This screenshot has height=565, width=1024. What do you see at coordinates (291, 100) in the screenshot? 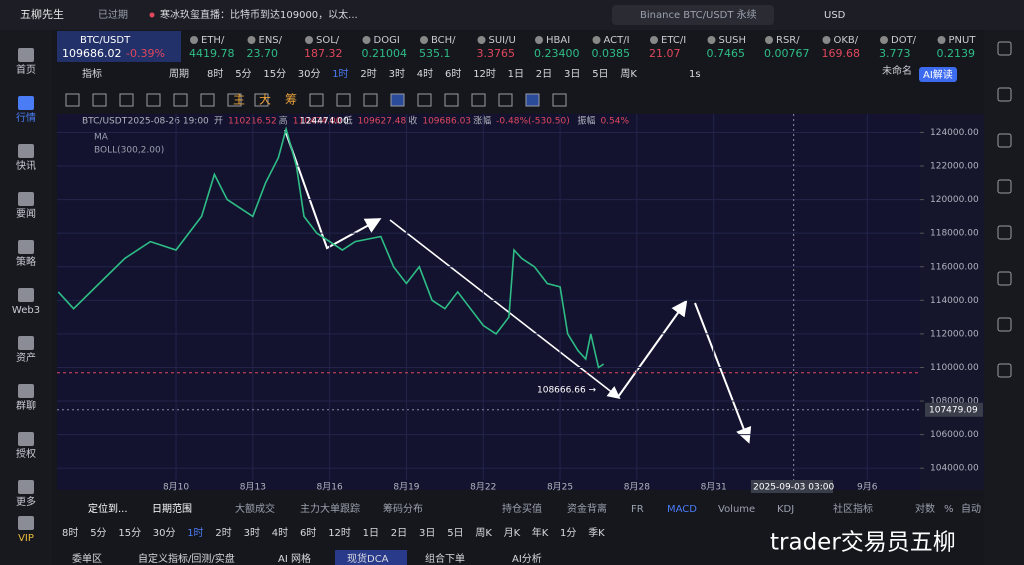
I see `tool: 筹` at bounding box center [291, 100].